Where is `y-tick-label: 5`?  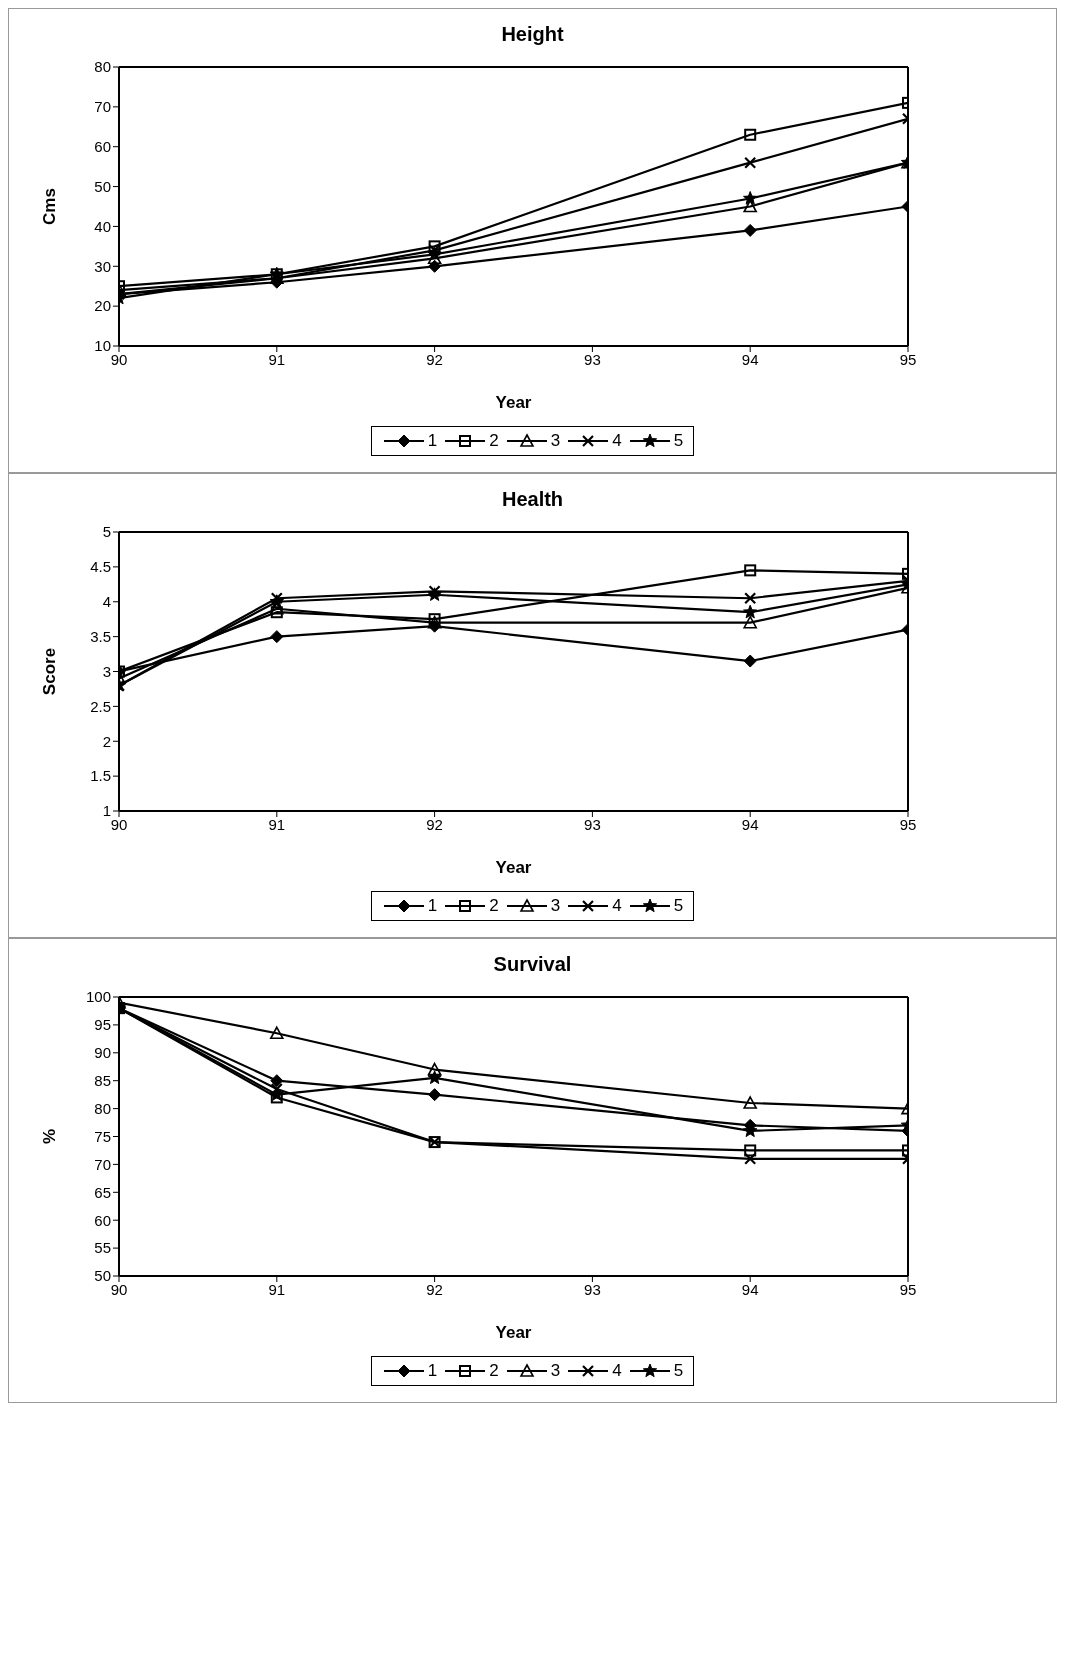 y-tick-label: 5 is located at coordinates (106, 532).